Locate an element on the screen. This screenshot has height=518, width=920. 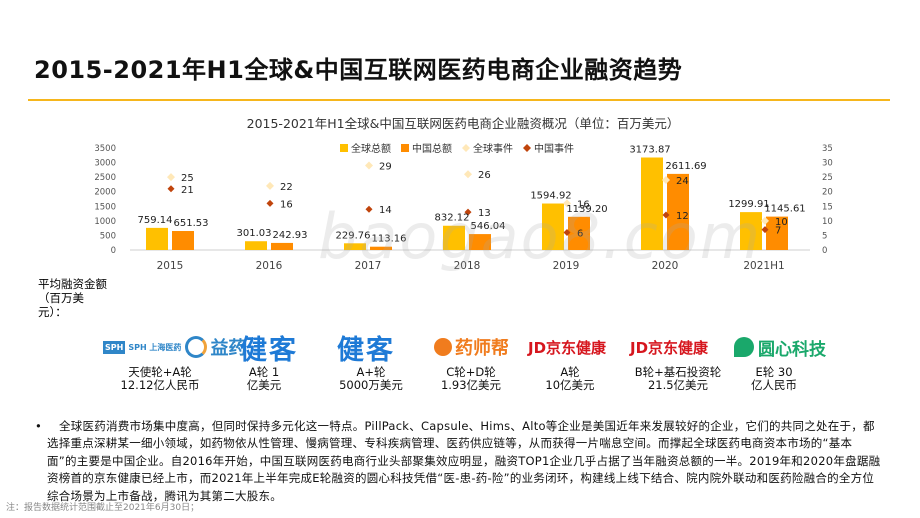
logo-sph-yiyao: SPH SPH 上海医药 益药 is located at coordinates (174, 347).